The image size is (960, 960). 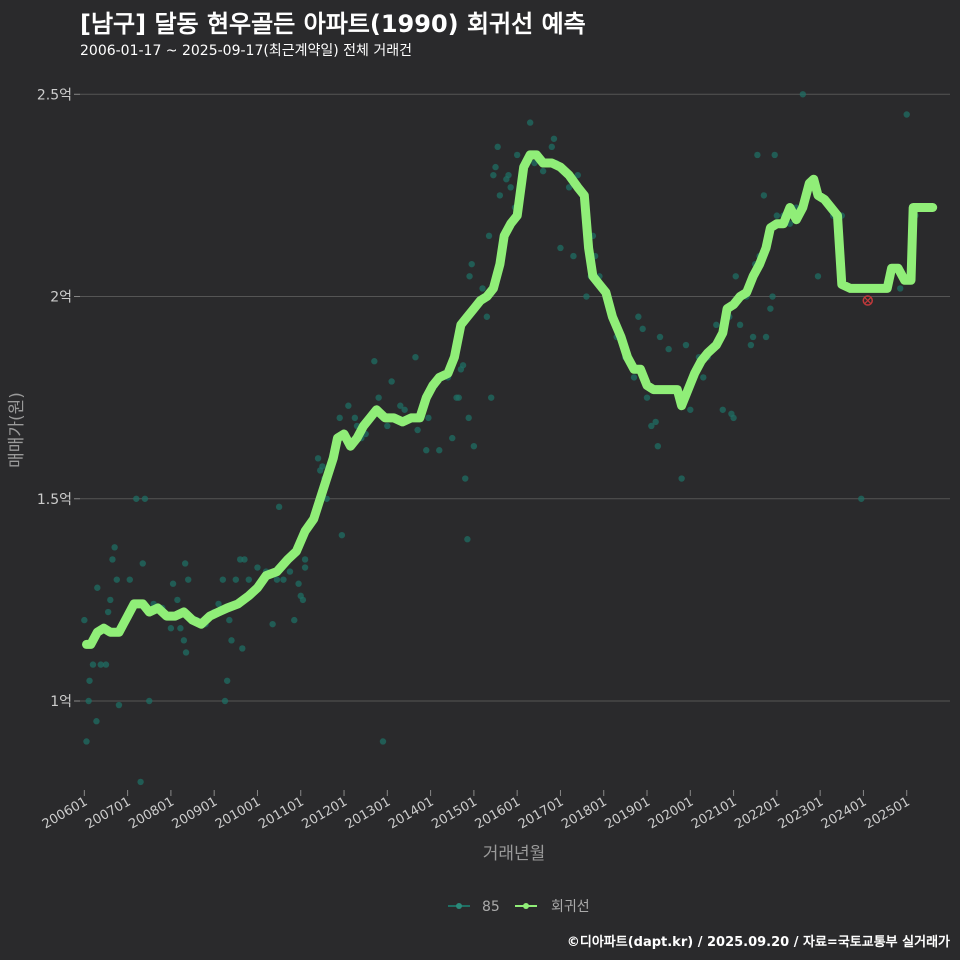 I want to click on x-axis-title: 거래년월, so click(x=514, y=854).